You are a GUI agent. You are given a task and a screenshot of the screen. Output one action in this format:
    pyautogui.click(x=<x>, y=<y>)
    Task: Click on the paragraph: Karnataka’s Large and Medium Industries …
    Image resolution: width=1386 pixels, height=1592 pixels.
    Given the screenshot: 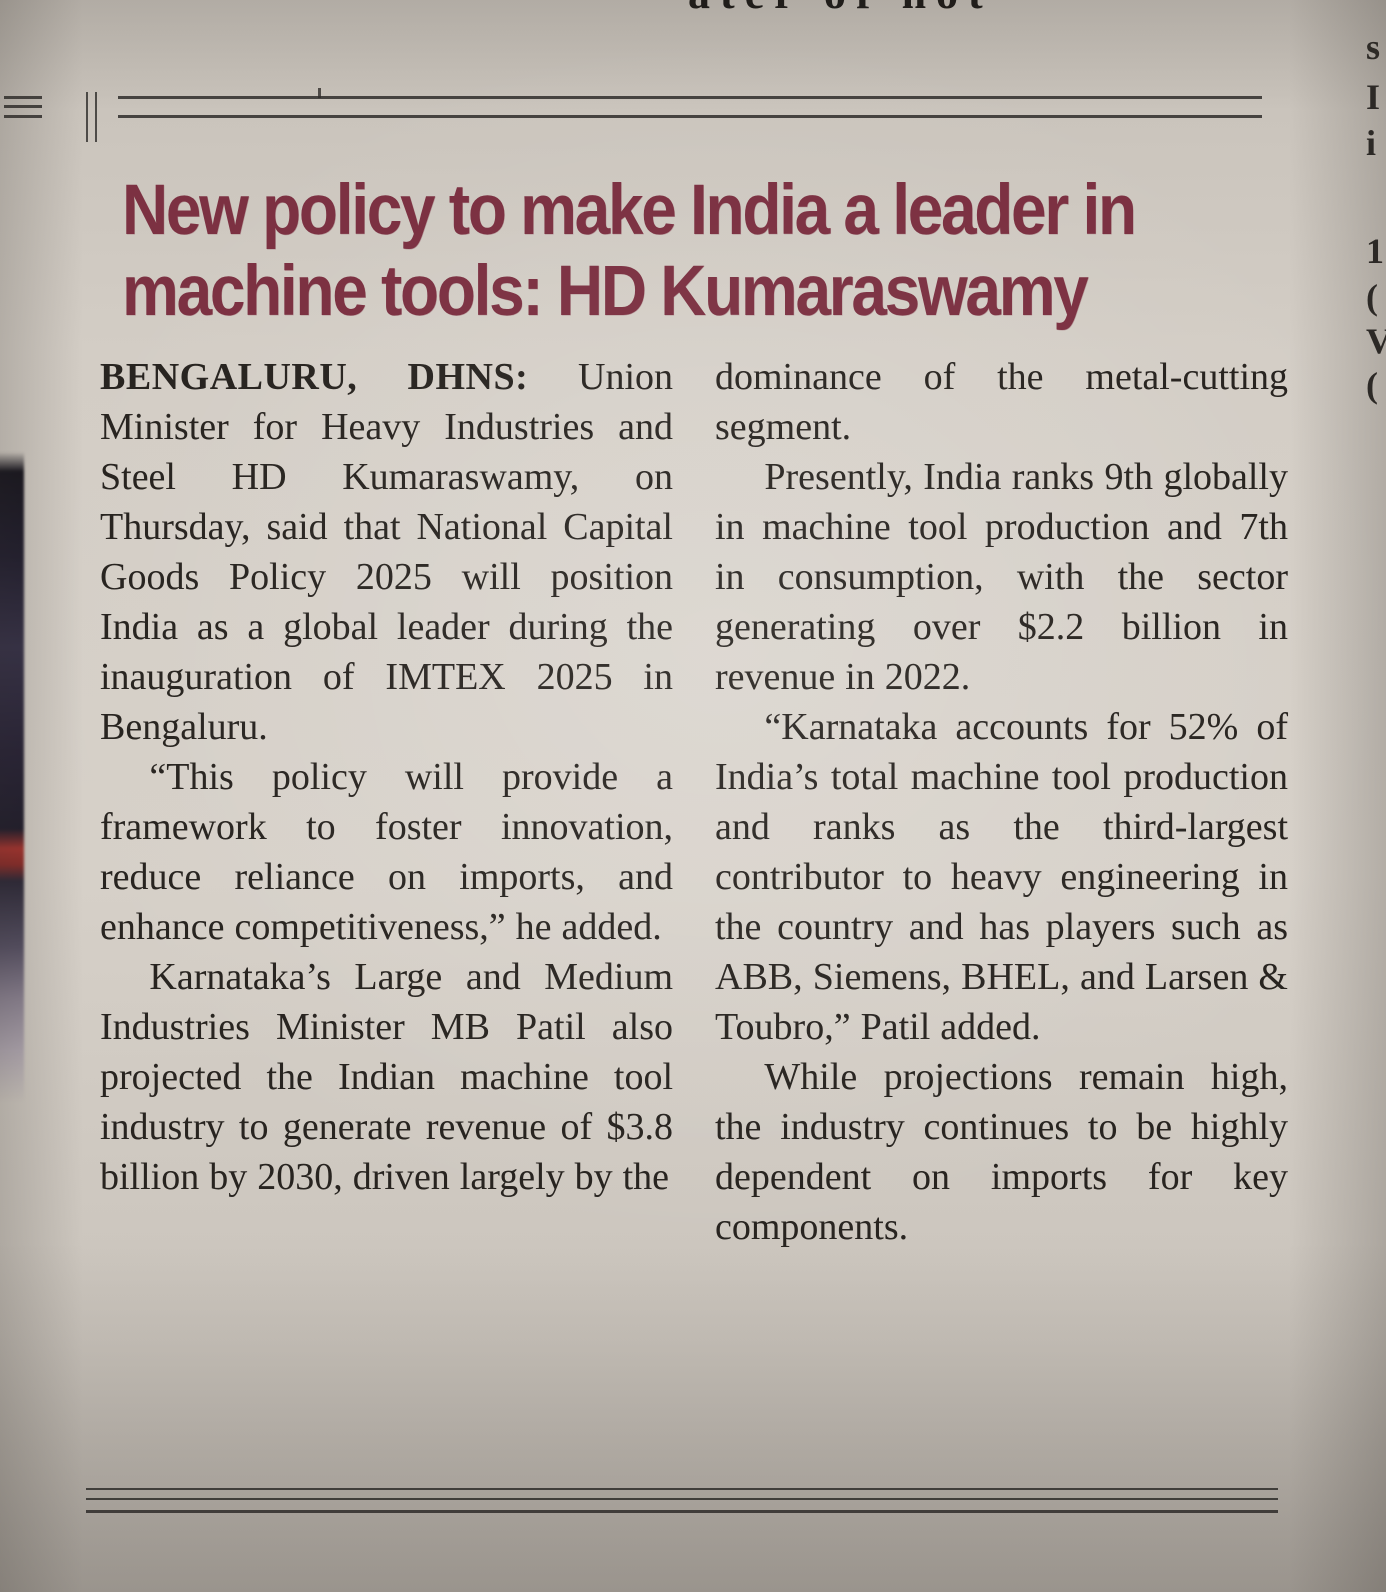 What is the action you would take?
    pyautogui.click(x=386, y=1077)
    